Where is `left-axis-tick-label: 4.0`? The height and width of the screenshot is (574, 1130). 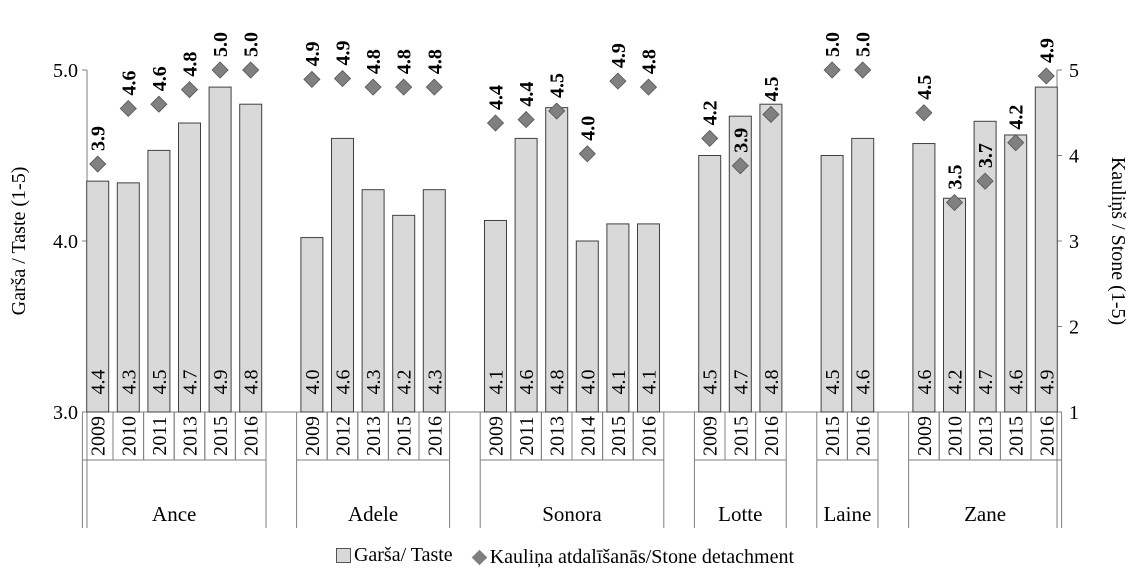
left-axis-tick-label: 4.0 is located at coordinates (65, 242).